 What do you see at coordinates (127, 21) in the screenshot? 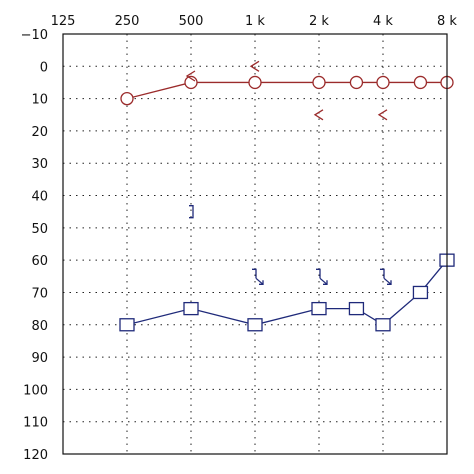
I see `x-tick-label: 250` at bounding box center [127, 21].